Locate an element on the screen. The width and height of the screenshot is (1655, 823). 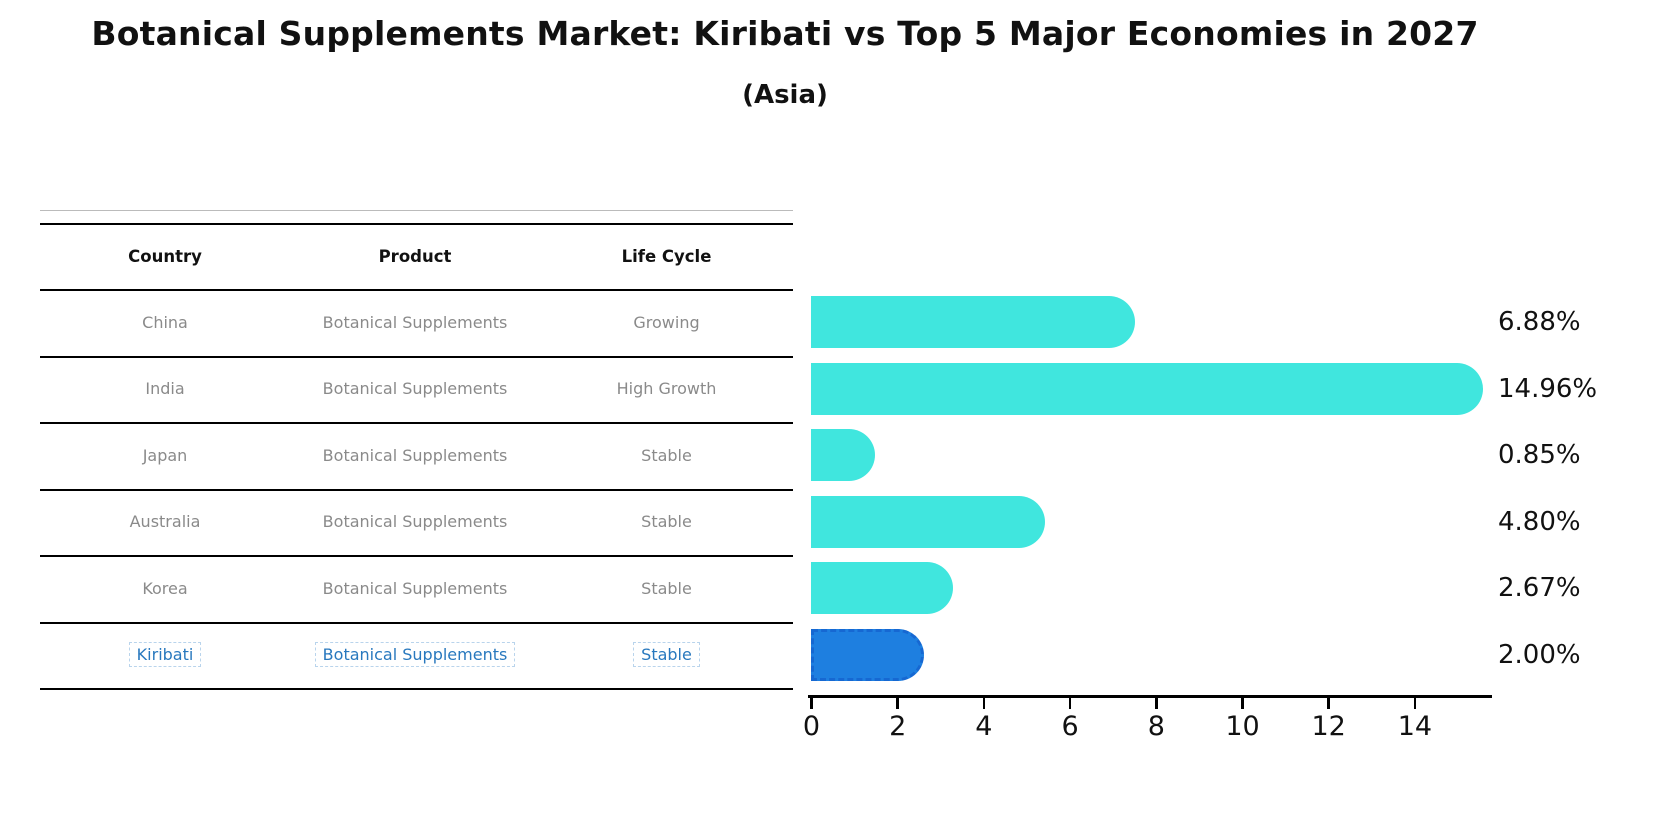
cell-country: Kiribati is located at coordinates (165, 655).